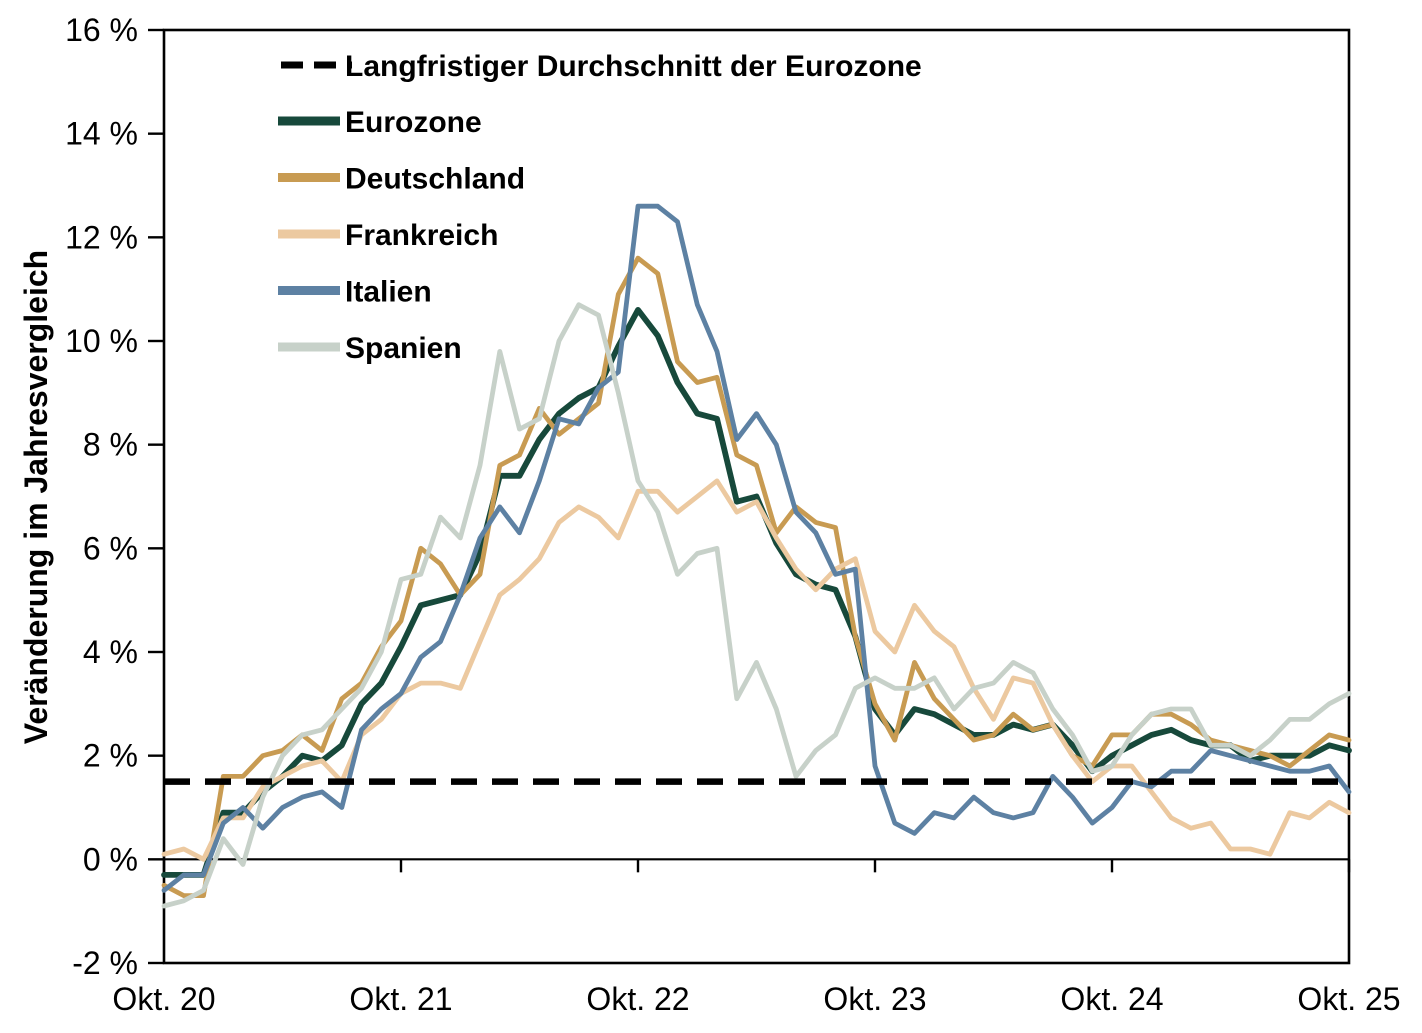 Image resolution: width=1422 pixels, height=1033 pixels. I want to click on legend-label-frankreich: Frankreich, so click(421, 235).